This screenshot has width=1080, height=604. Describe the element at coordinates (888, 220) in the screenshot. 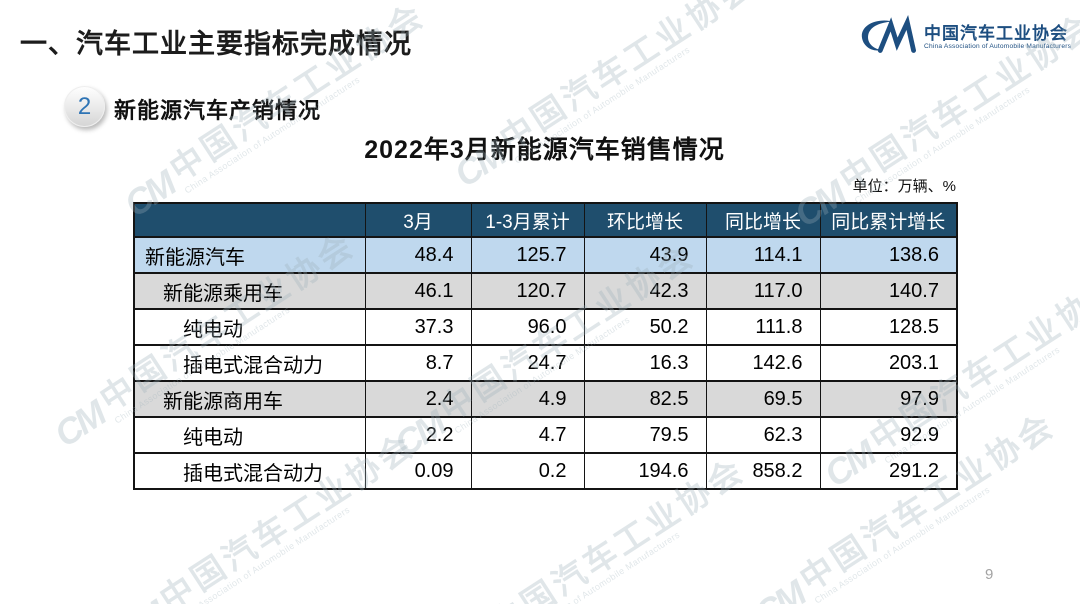

I see `column-header: 同比累计增长` at that location.